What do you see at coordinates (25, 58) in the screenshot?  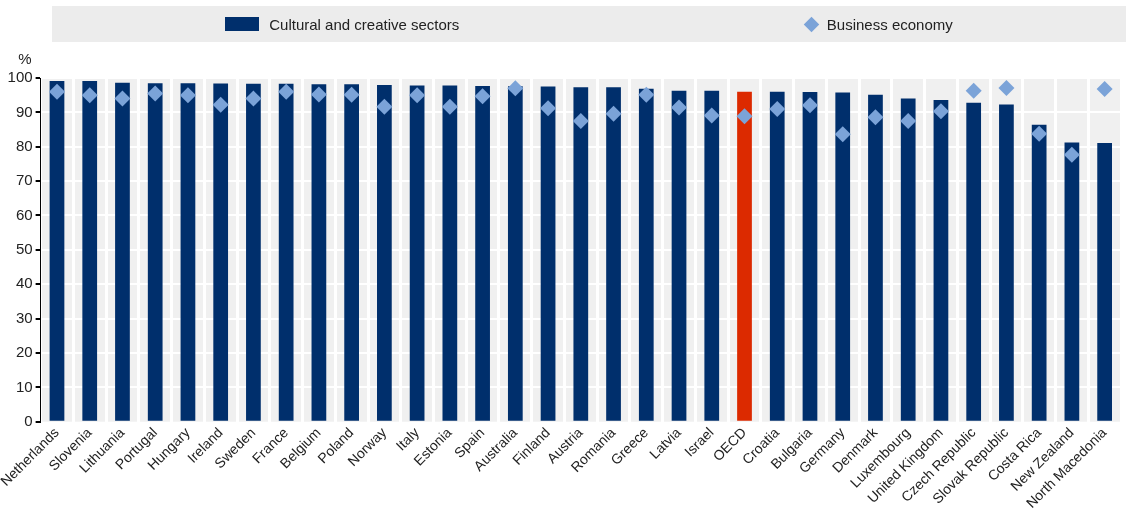 I see `y-axis-title: %` at bounding box center [25, 58].